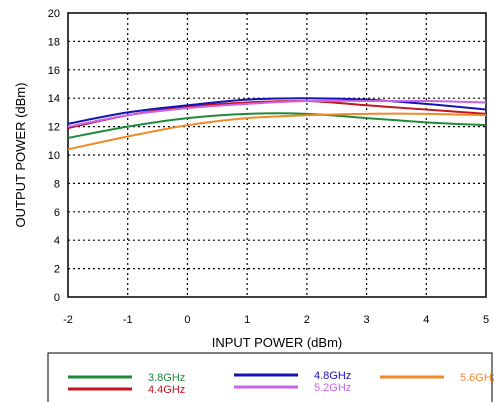 The width and height of the screenshot is (494, 402). What do you see at coordinates (277, 111) in the screenshot?
I see `series-line-4.8GHz` at bounding box center [277, 111].